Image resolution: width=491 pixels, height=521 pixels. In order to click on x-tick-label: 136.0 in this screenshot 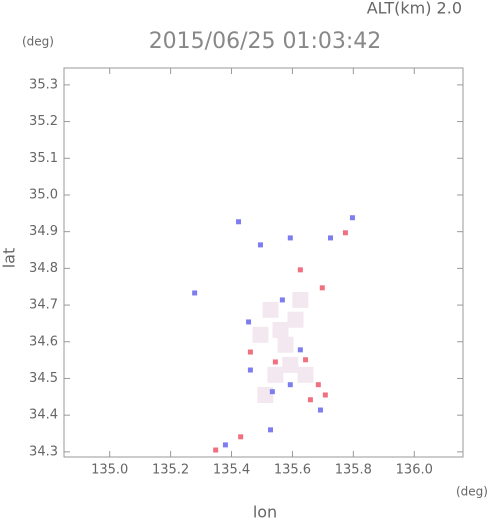, I will do `click(414, 470)`.